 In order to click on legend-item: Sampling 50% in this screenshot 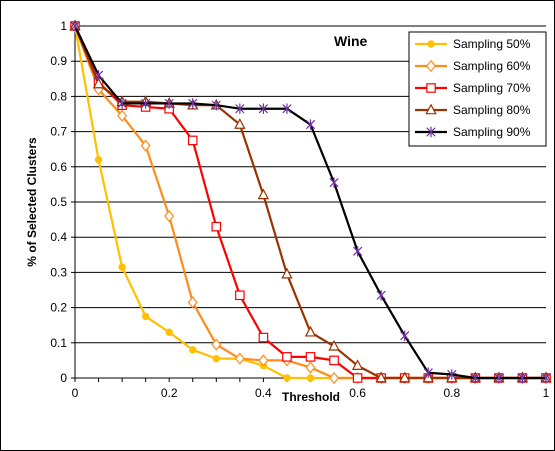, I will do `click(473, 44)`.